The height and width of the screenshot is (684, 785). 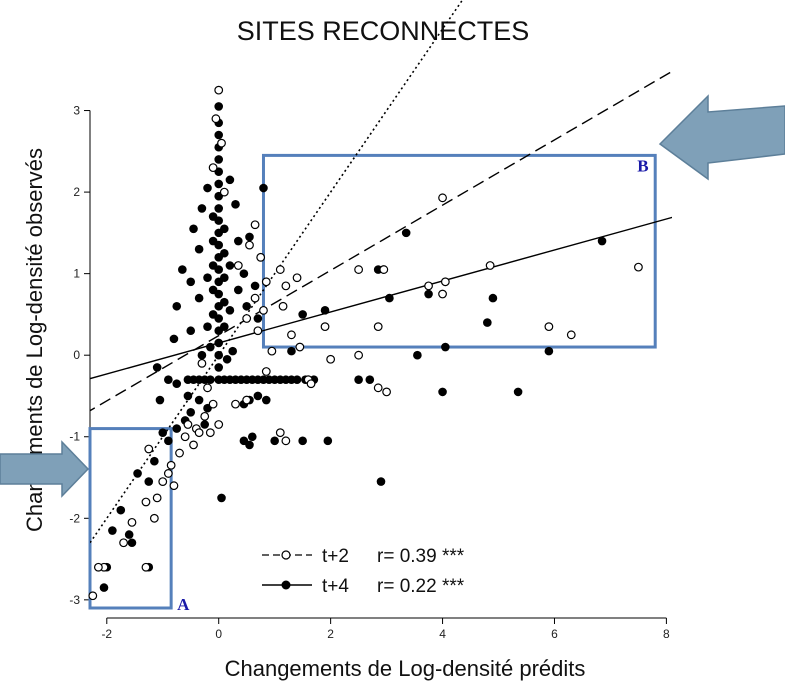 I want to click on legend: t+2 r= 0.39 *** t+4 r= 0.22 ***, so click(x=363, y=571).